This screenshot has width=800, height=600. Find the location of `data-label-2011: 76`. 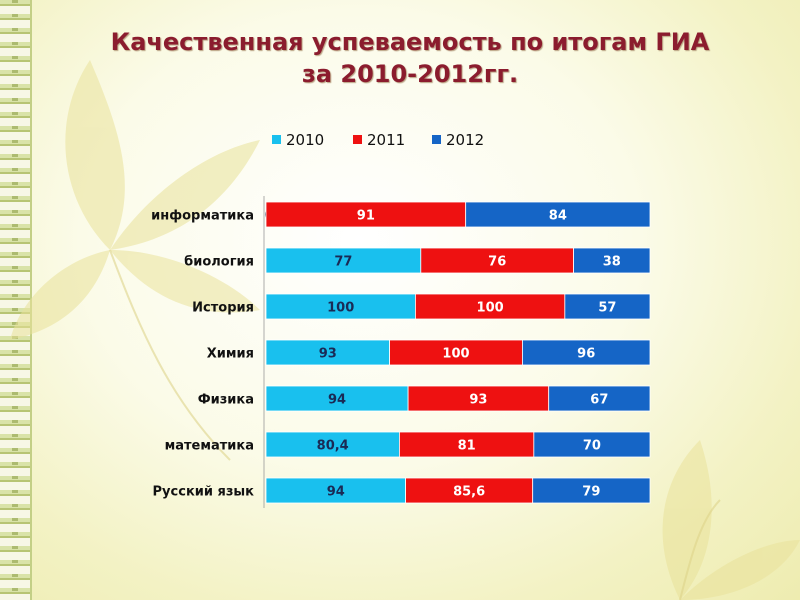

data-label-2011: 76 is located at coordinates (497, 262).